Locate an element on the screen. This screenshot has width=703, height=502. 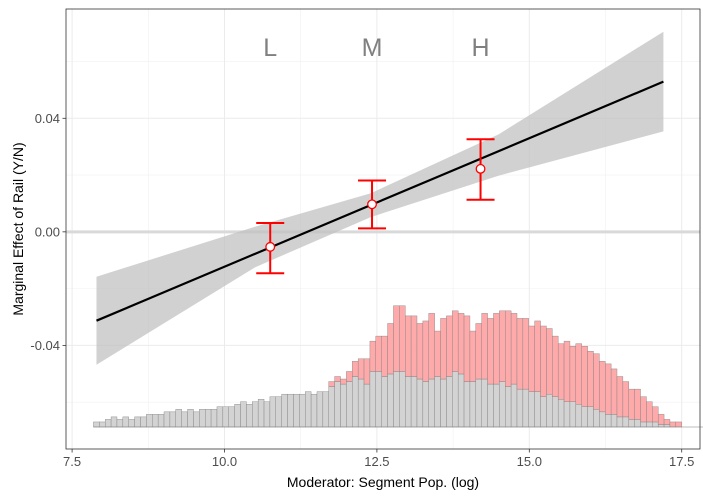
x-axis-title: Moderator: Segment Pop. (log) is located at coordinates (383, 482).